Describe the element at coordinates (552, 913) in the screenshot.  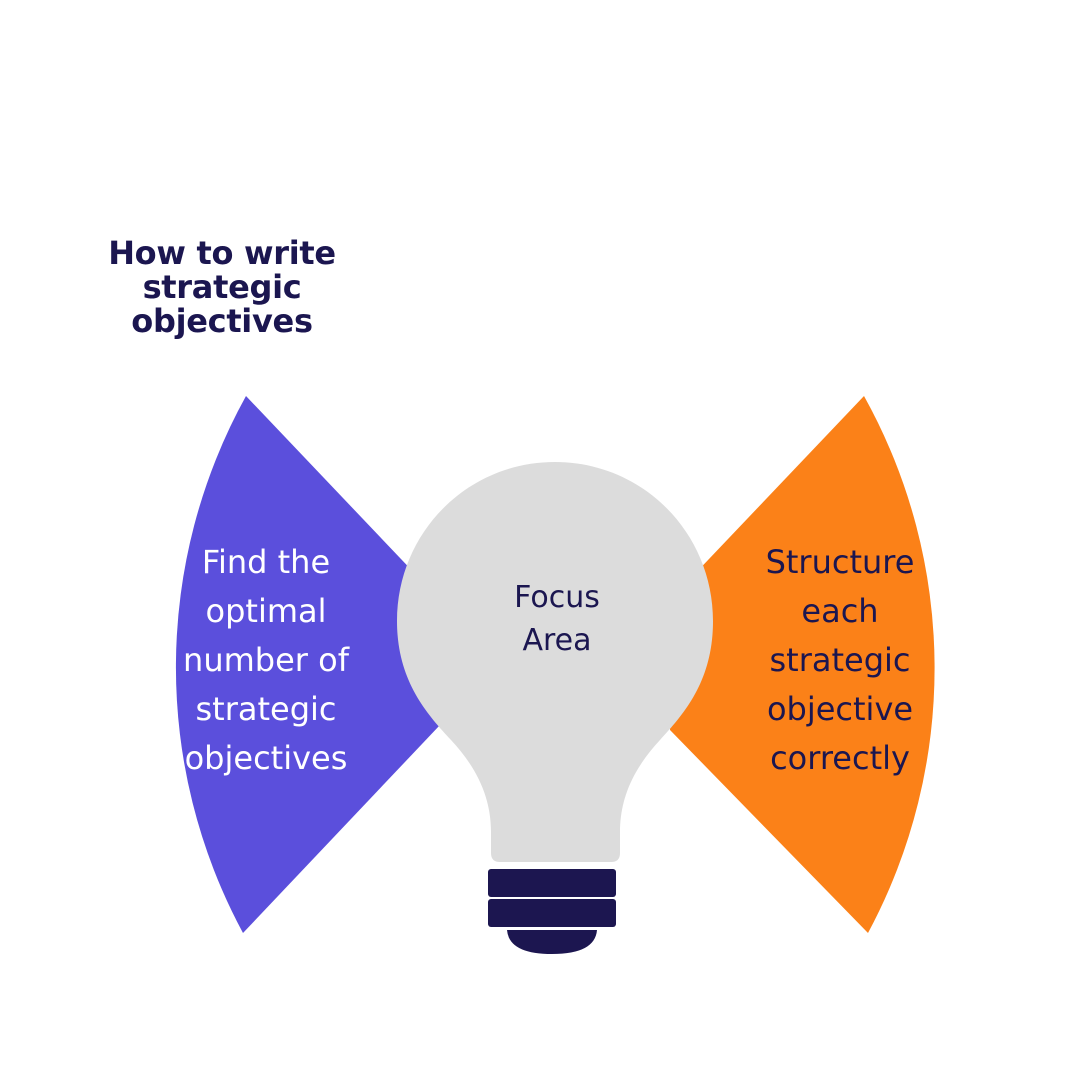
I see `bulb-base-ring-bottom` at that location.